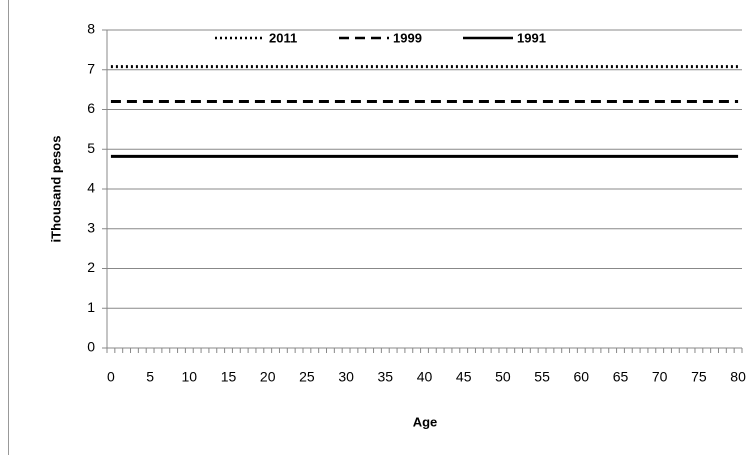 This screenshot has height=460, width=756. Describe the element at coordinates (91, 68) in the screenshot. I see `y-tick-label: 7` at that location.